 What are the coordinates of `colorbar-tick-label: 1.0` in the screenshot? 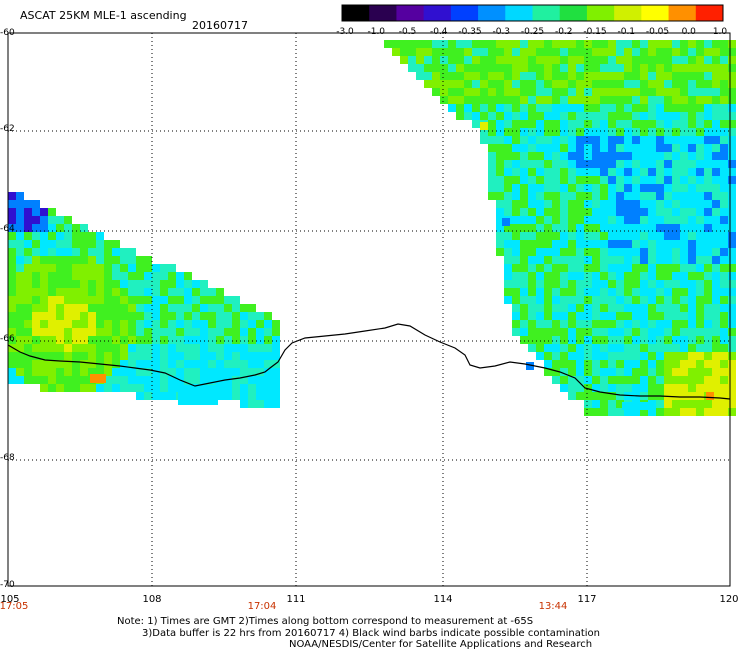 It's located at (720, 32).